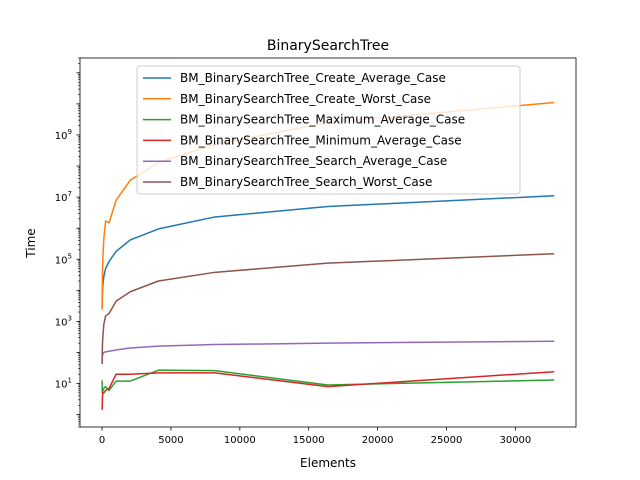 This screenshot has width=640, height=480. Describe the element at coordinates (63, 321) in the screenshot. I see `y-tick-label: 10³` at that location.